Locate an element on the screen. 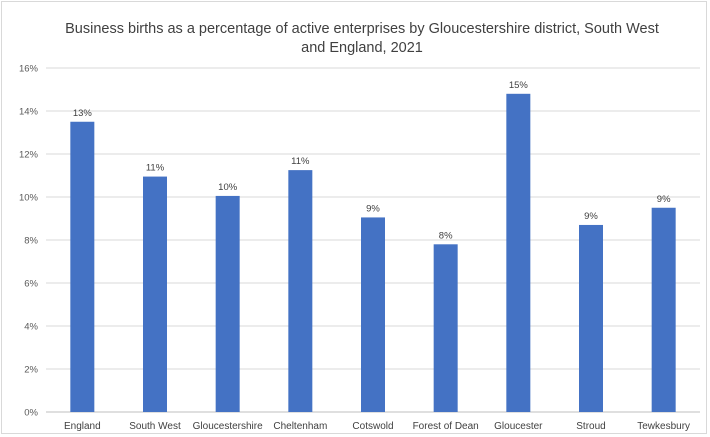  y-tick-label: 16% is located at coordinates (29, 69).